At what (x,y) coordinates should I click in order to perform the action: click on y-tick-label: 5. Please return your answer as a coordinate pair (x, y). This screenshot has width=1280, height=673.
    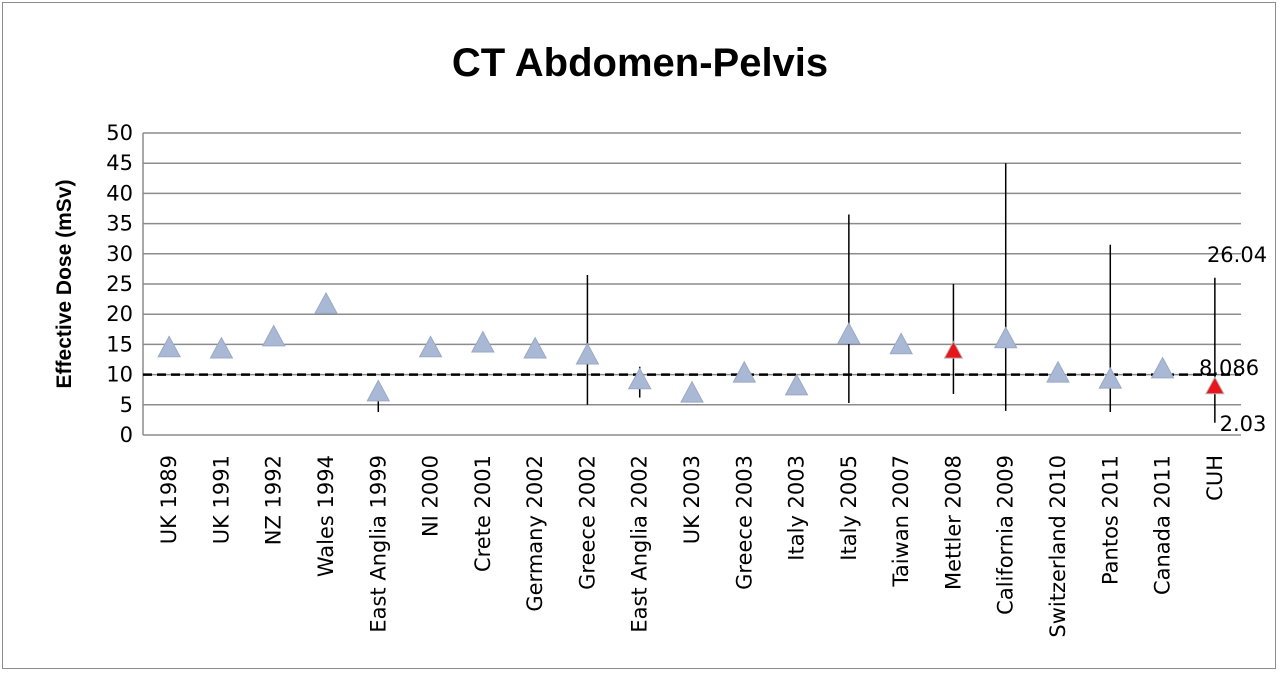
    Looking at the image, I should click on (126, 405).